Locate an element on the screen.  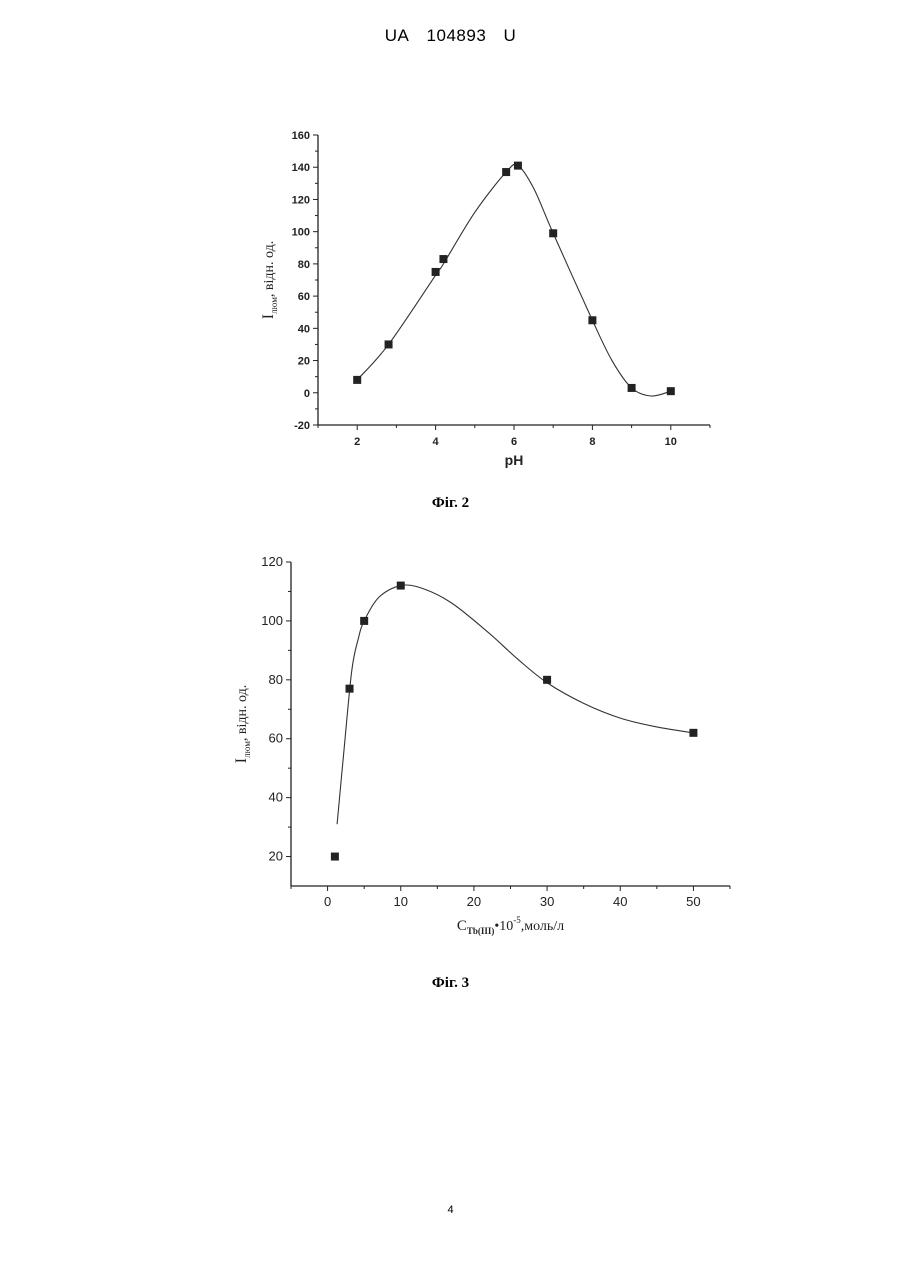
x-tick-label: 20 is located at coordinates (474, 901).